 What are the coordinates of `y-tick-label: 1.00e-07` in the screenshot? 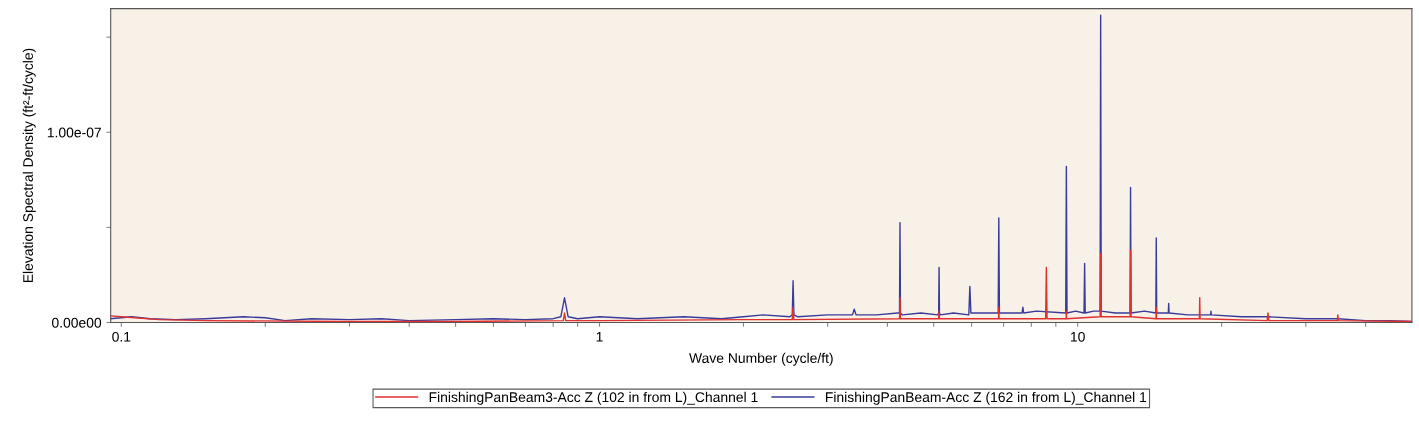 It's located at (74, 132).